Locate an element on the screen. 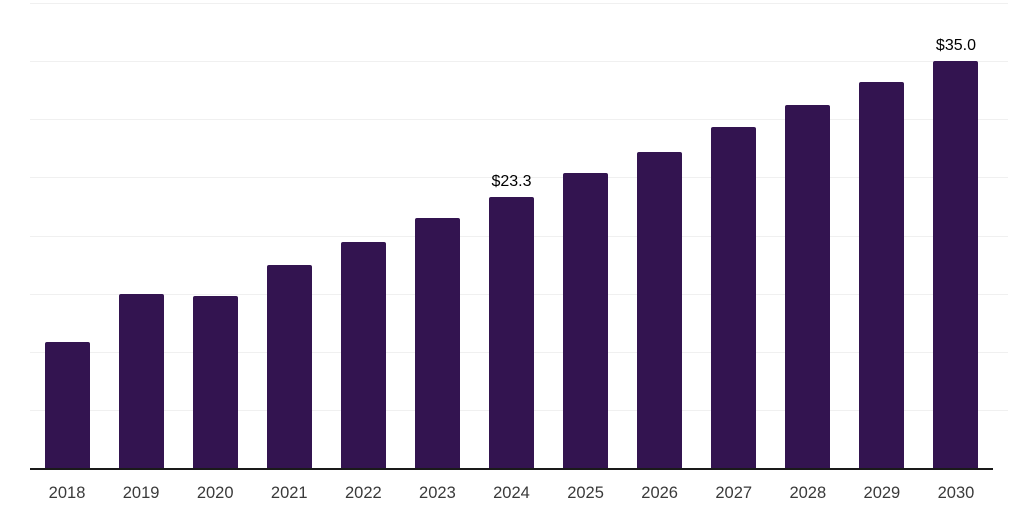  x-tick-label-2025: 2025 is located at coordinates (585, 493).